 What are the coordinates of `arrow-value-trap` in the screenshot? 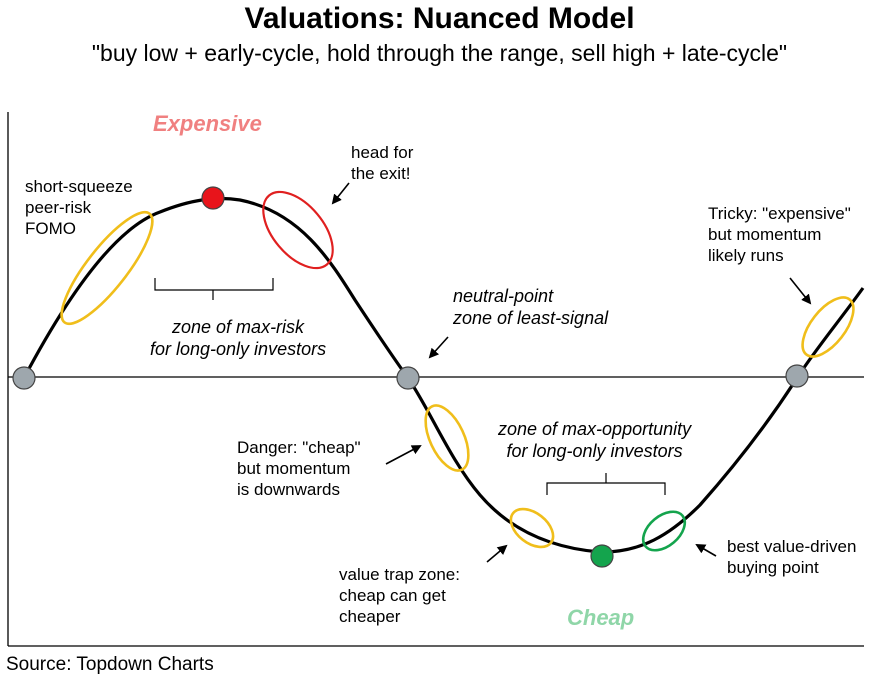 It's located at (497, 553).